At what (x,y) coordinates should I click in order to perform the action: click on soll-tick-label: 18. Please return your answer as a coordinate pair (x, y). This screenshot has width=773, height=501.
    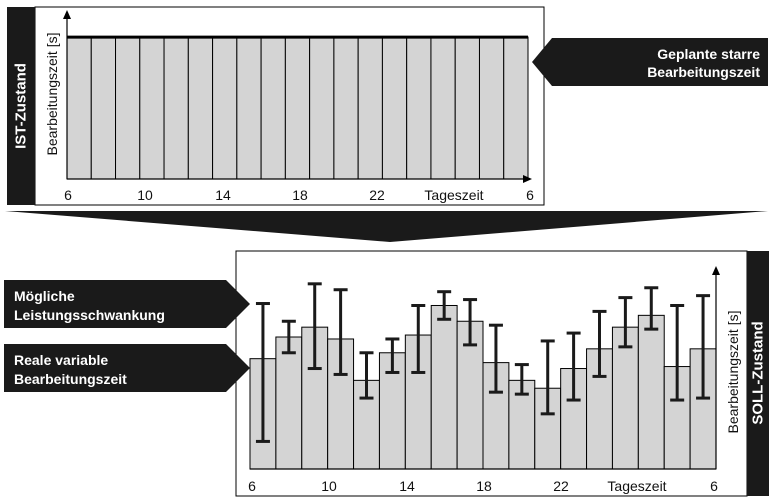
    Looking at the image, I should click on (484, 486).